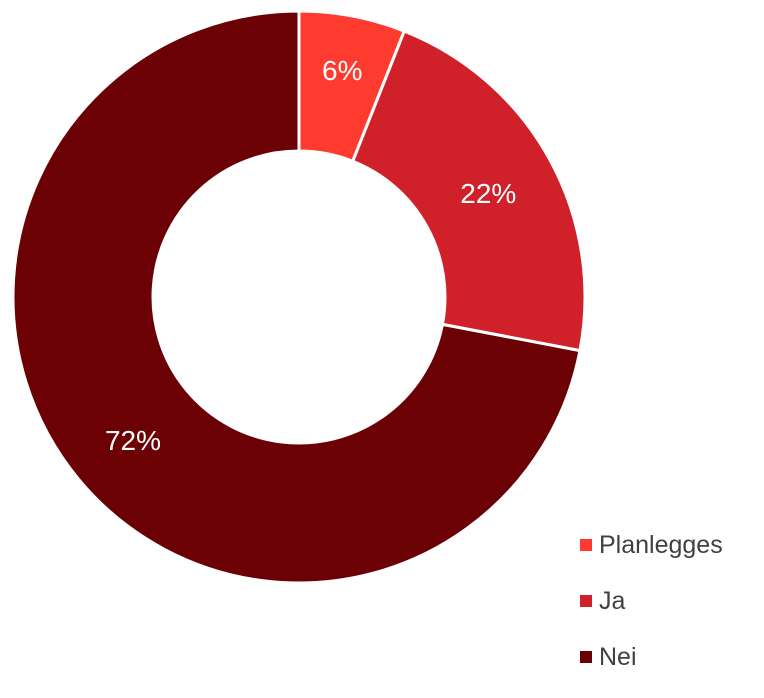 The width and height of the screenshot is (764, 698). Describe the element at coordinates (661, 544) in the screenshot. I see `legend-label-planlegges: Planlegges` at that location.